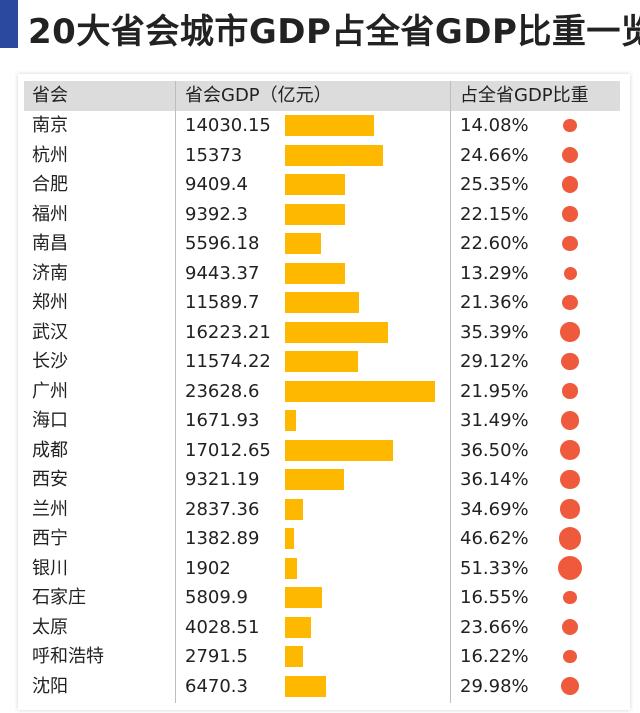  What do you see at coordinates (494, 479) in the screenshot?
I see `share-value: 36.14%` at bounding box center [494, 479].